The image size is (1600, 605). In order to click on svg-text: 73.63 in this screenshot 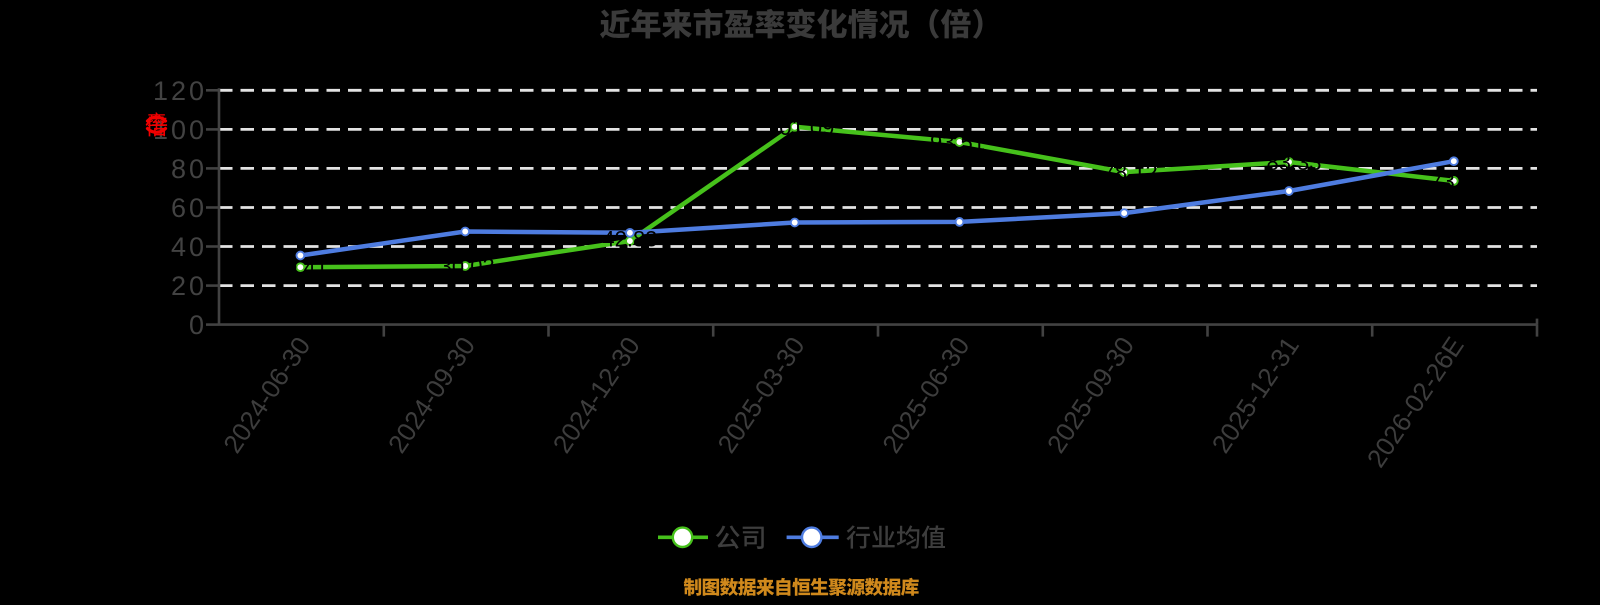, I will do `click(1457, 181)`.